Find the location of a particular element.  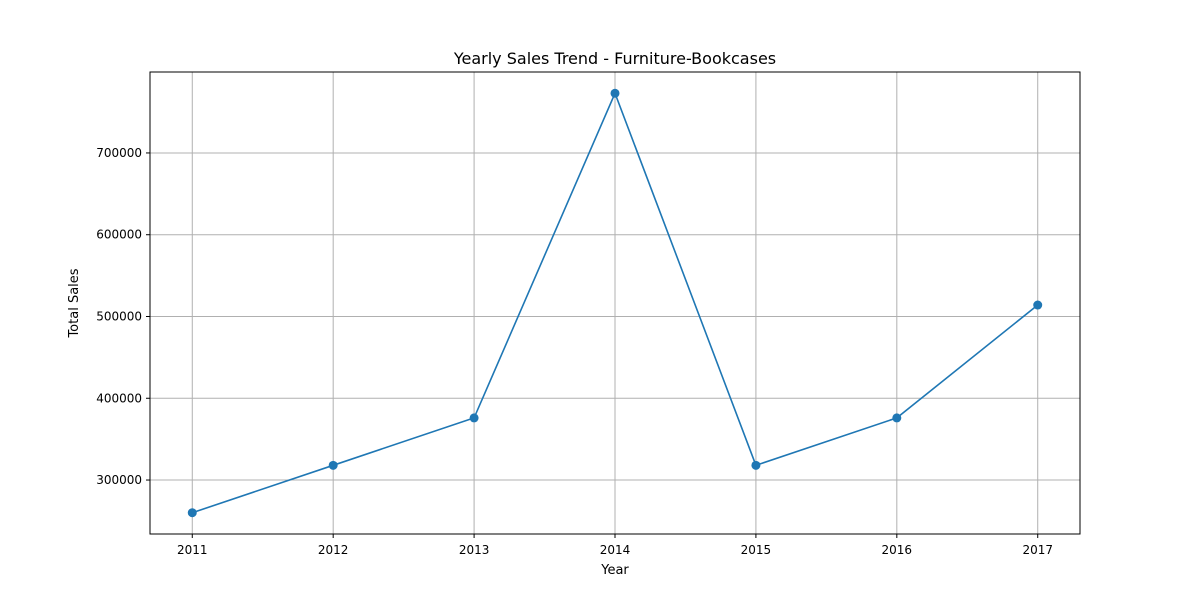

x-tick-label: 2013 is located at coordinates (474, 550).